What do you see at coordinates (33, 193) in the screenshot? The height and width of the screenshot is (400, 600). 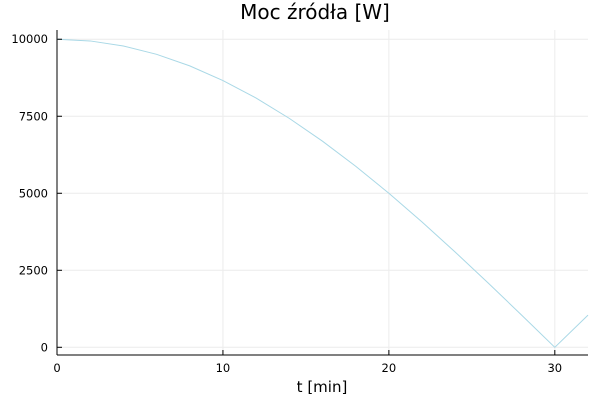 I see `y-tick-label: 5000` at bounding box center [33, 193].